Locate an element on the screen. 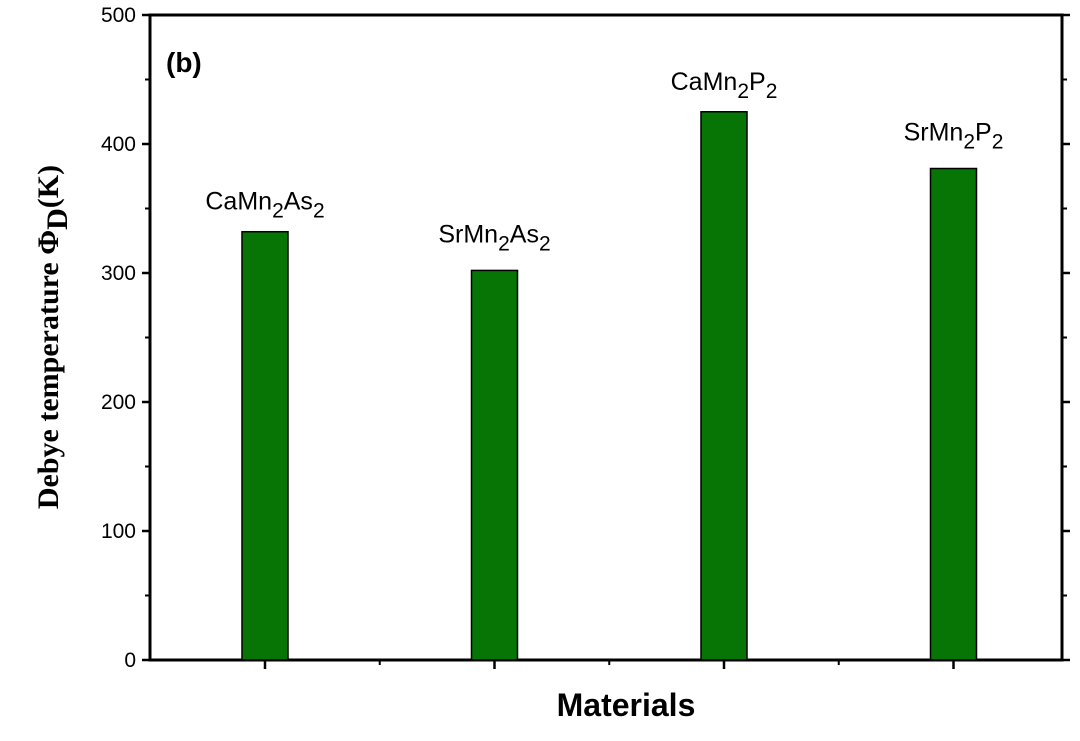 The width and height of the screenshot is (1080, 741). y-axis-title-unit: (K) is located at coordinates (48, 186).